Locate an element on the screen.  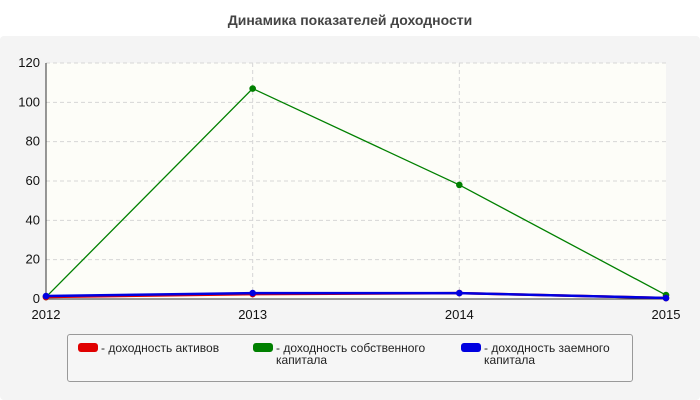
y-tick-label: 120 is located at coordinates (29, 62).